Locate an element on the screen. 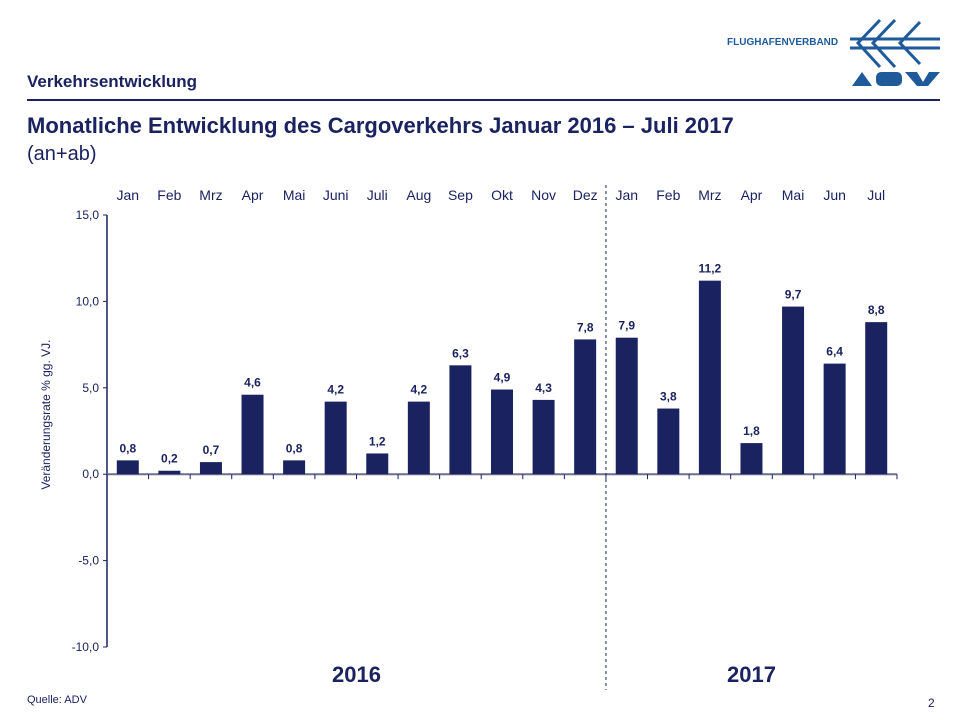  source-note: Quelle: ADV is located at coordinates (57, 700).